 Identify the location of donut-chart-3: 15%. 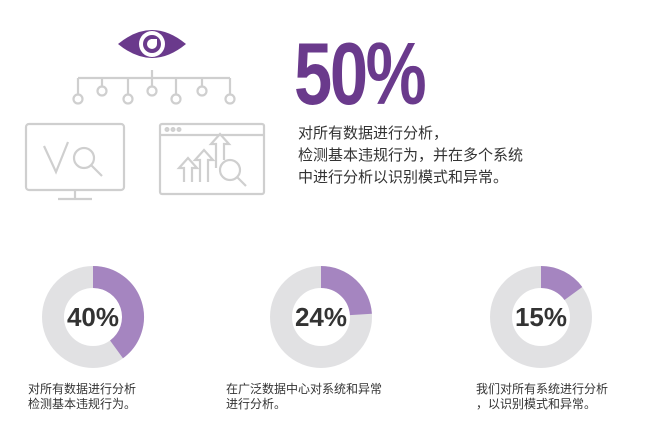
(541, 317).